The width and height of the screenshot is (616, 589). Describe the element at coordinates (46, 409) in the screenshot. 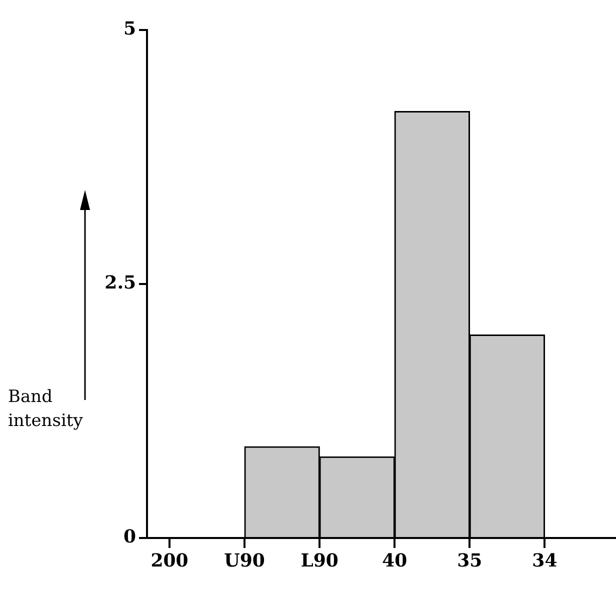

I see `y-axis-title: Band intensity` at that location.